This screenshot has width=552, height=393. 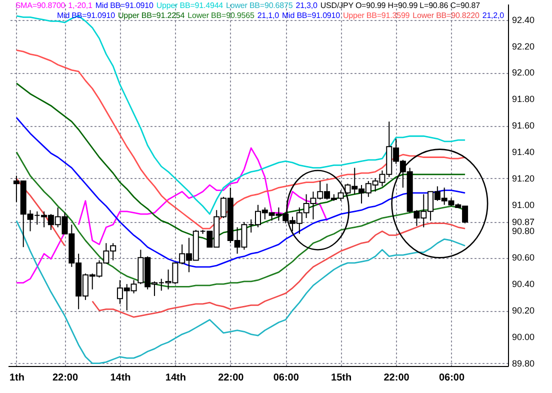 I want to click on y-tick-label: 90.20, so click(x=523, y=311).